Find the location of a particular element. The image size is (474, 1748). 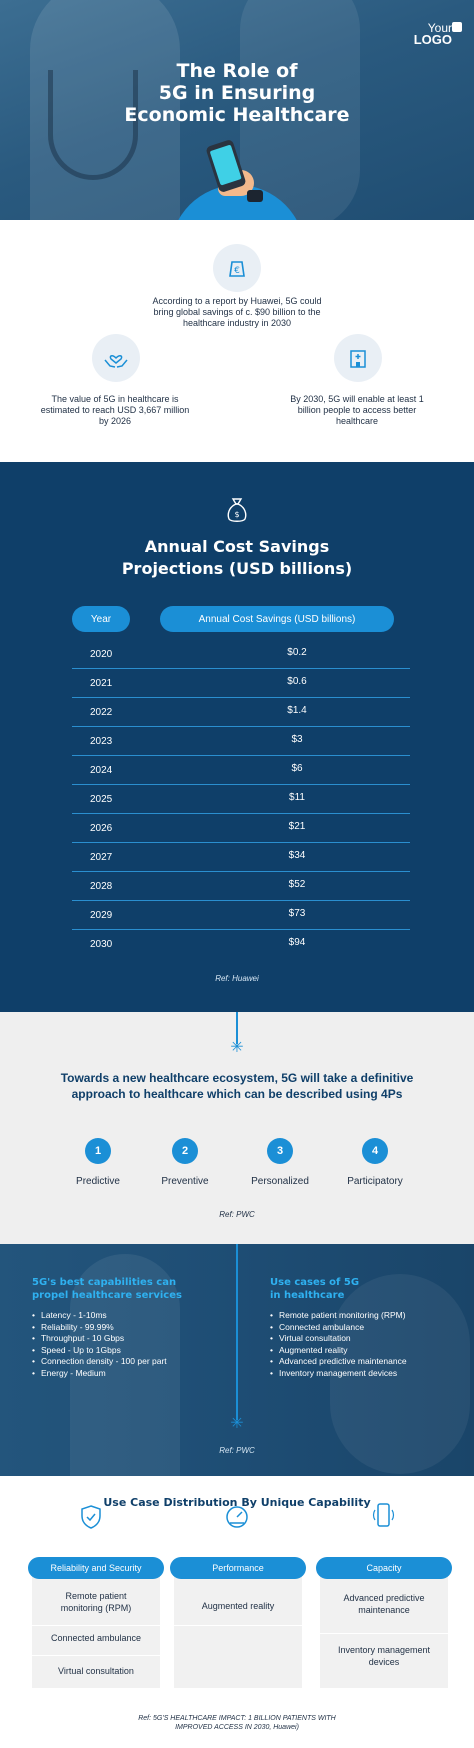

table-title-line-2: Projections (USD billions) is located at coordinates (237, 568).